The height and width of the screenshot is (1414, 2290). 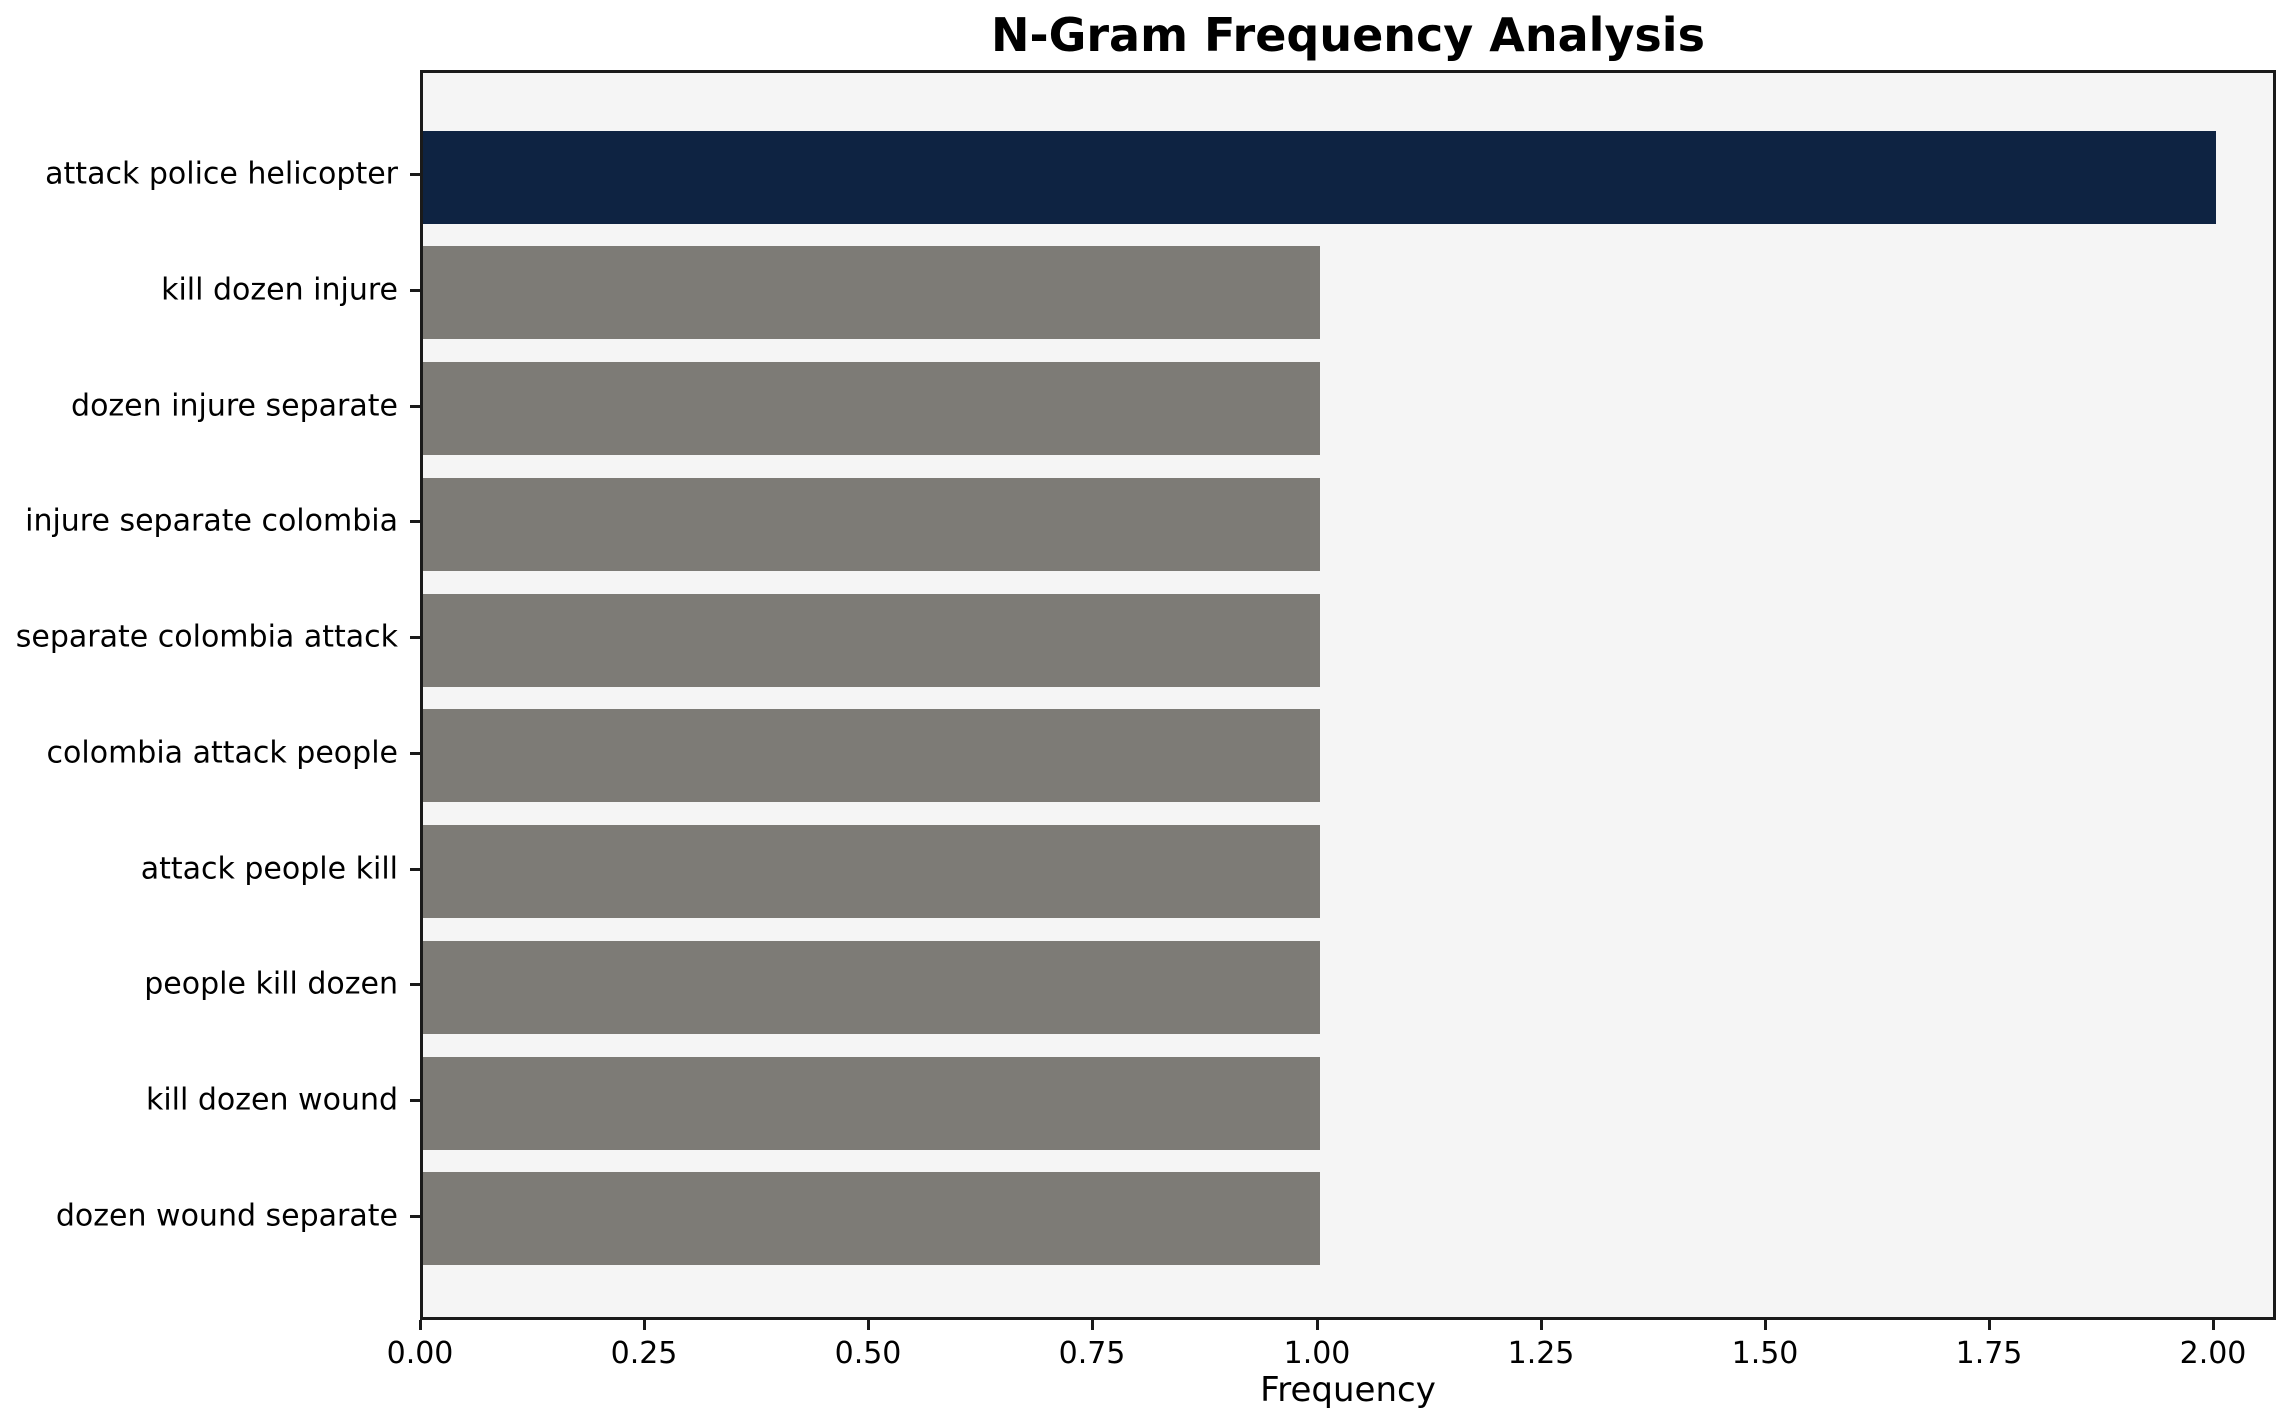 I want to click on x-axis-label: Frequency, so click(x=1348, y=1390).